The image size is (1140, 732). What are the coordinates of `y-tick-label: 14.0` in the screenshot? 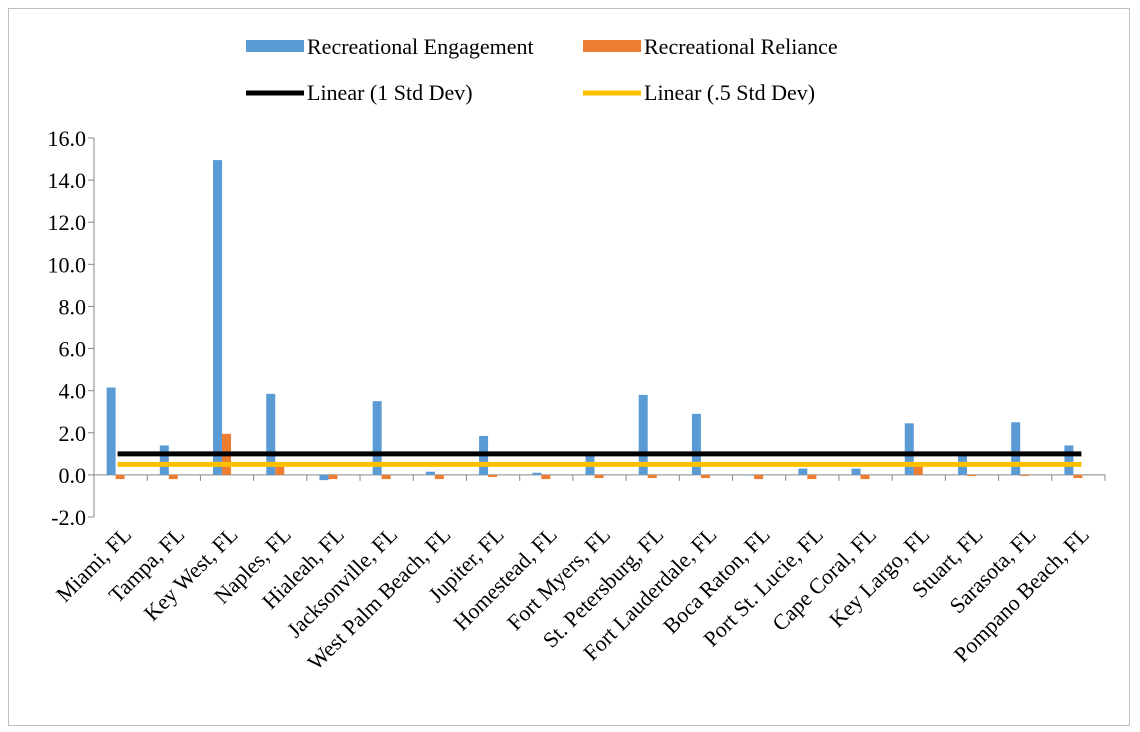 It's located at (67, 180).